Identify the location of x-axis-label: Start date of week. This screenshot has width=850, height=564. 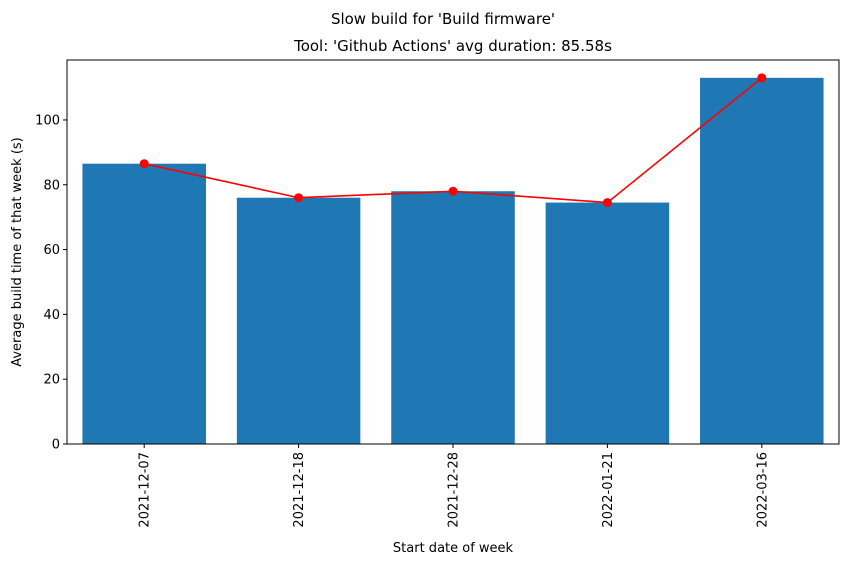
(453, 548).